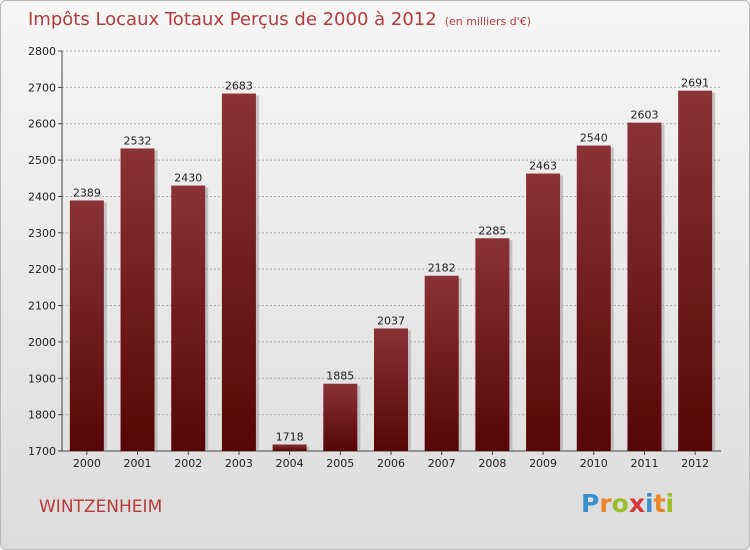  I want to click on data-label: 2463, so click(543, 166).